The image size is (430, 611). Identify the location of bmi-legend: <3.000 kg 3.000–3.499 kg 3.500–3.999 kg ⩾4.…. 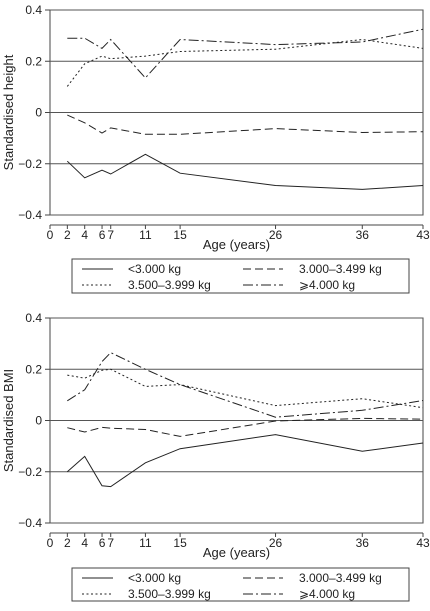
(240, 584).